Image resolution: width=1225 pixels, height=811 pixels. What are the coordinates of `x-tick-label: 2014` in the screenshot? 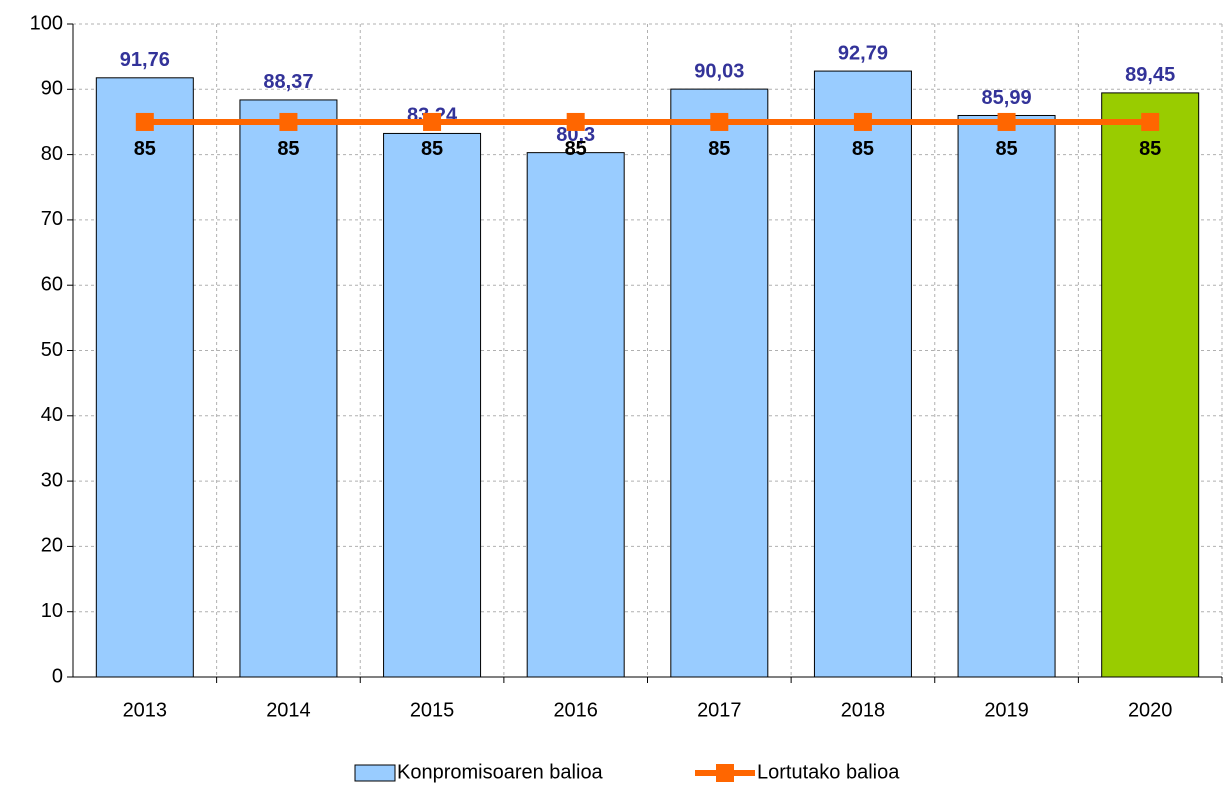 It's located at (288, 710).